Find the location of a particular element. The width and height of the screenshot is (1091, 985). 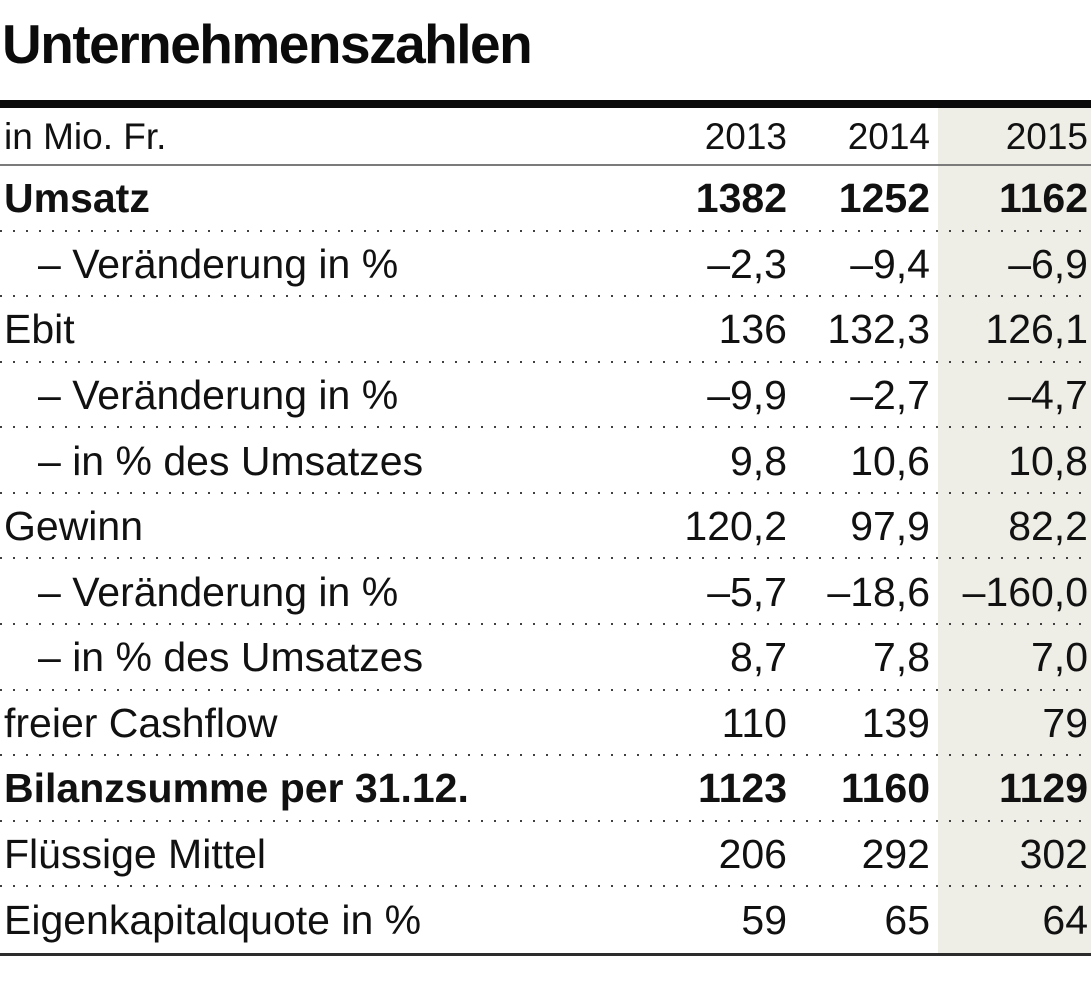

table-row-freier-cashflow: freier Cashflow 110 139 79 is located at coordinates (545, 723).